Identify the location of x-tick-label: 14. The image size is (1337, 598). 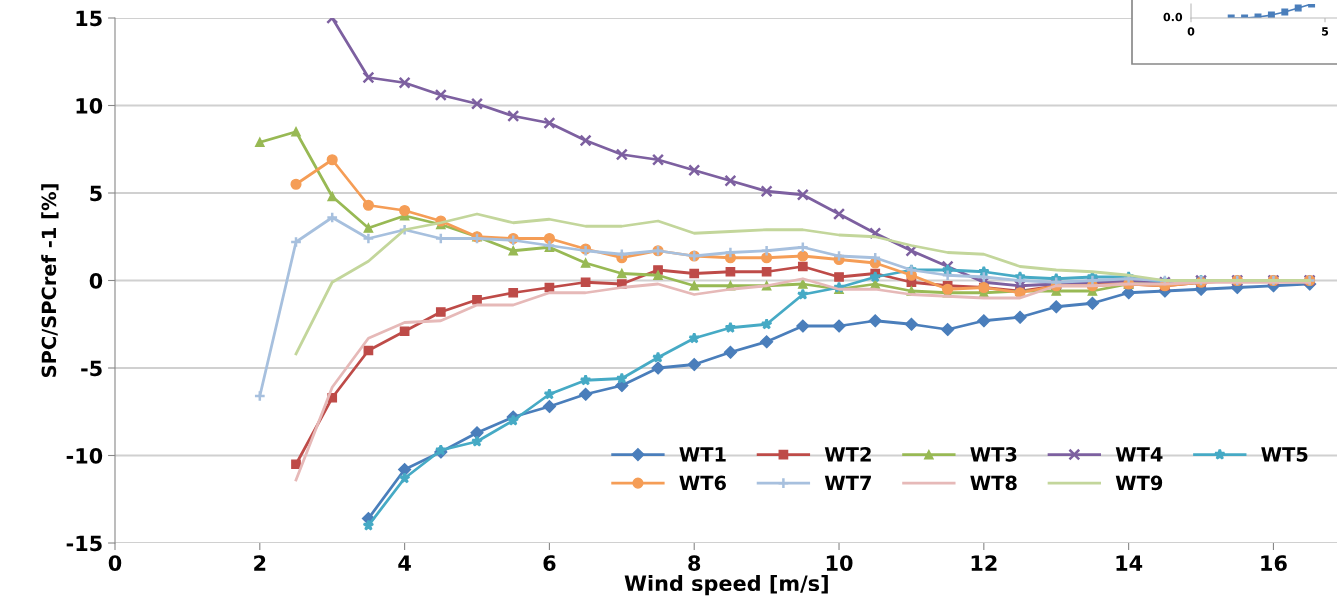
(1129, 563).